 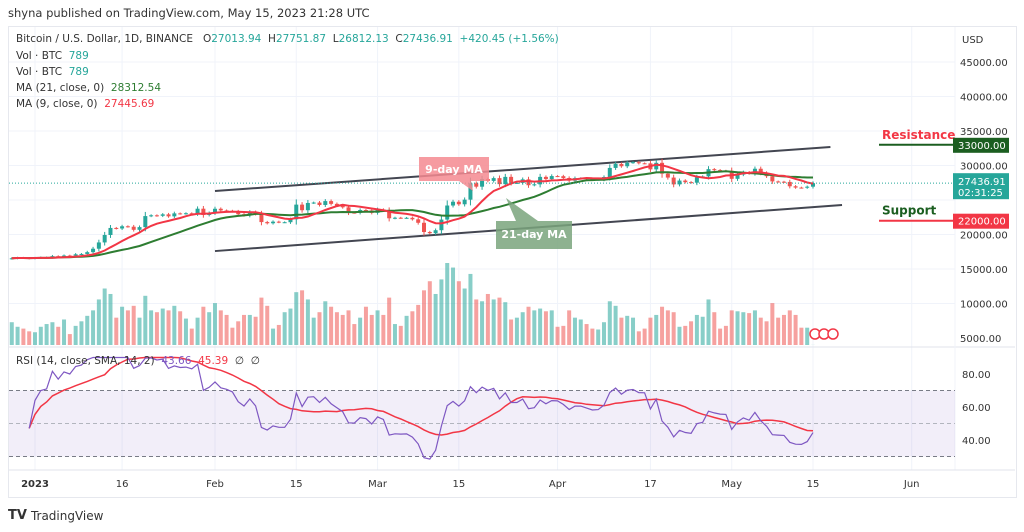 What do you see at coordinates (984, 270) in the screenshot?
I see `price-tick: 15000.00` at bounding box center [984, 270].